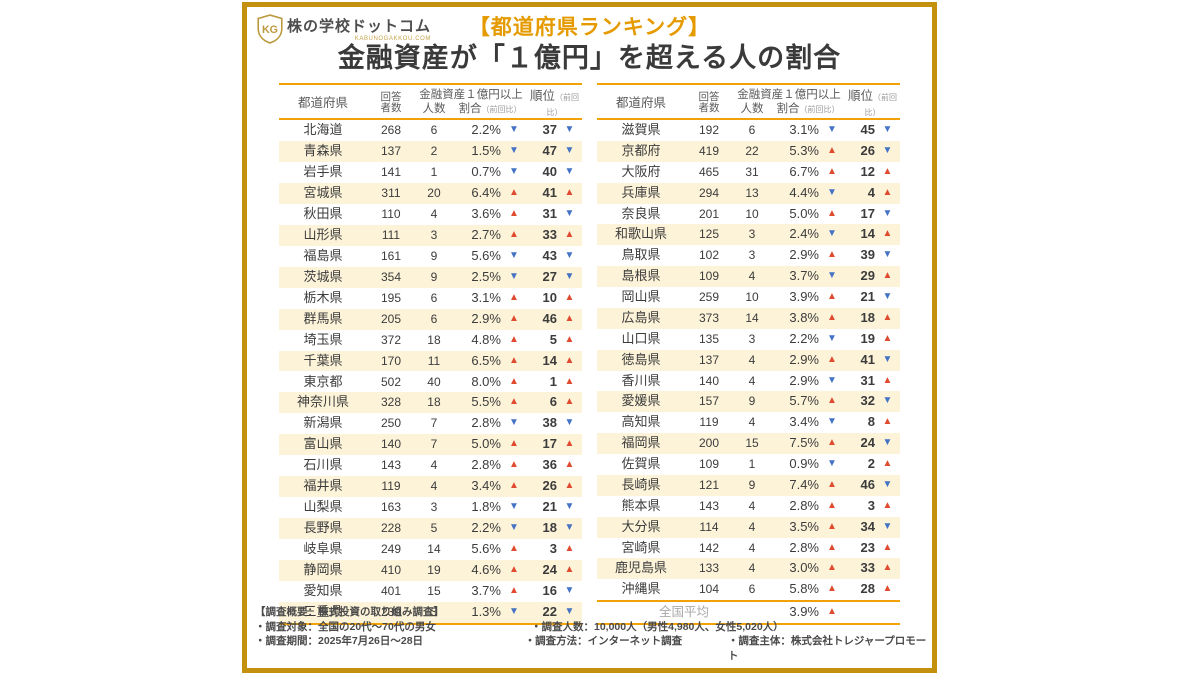  What do you see at coordinates (430, 507) in the screenshot?
I see `table-row: 山梨県 163 3 1.8% ▼ 21 ▼` at bounding box center [430, 507].